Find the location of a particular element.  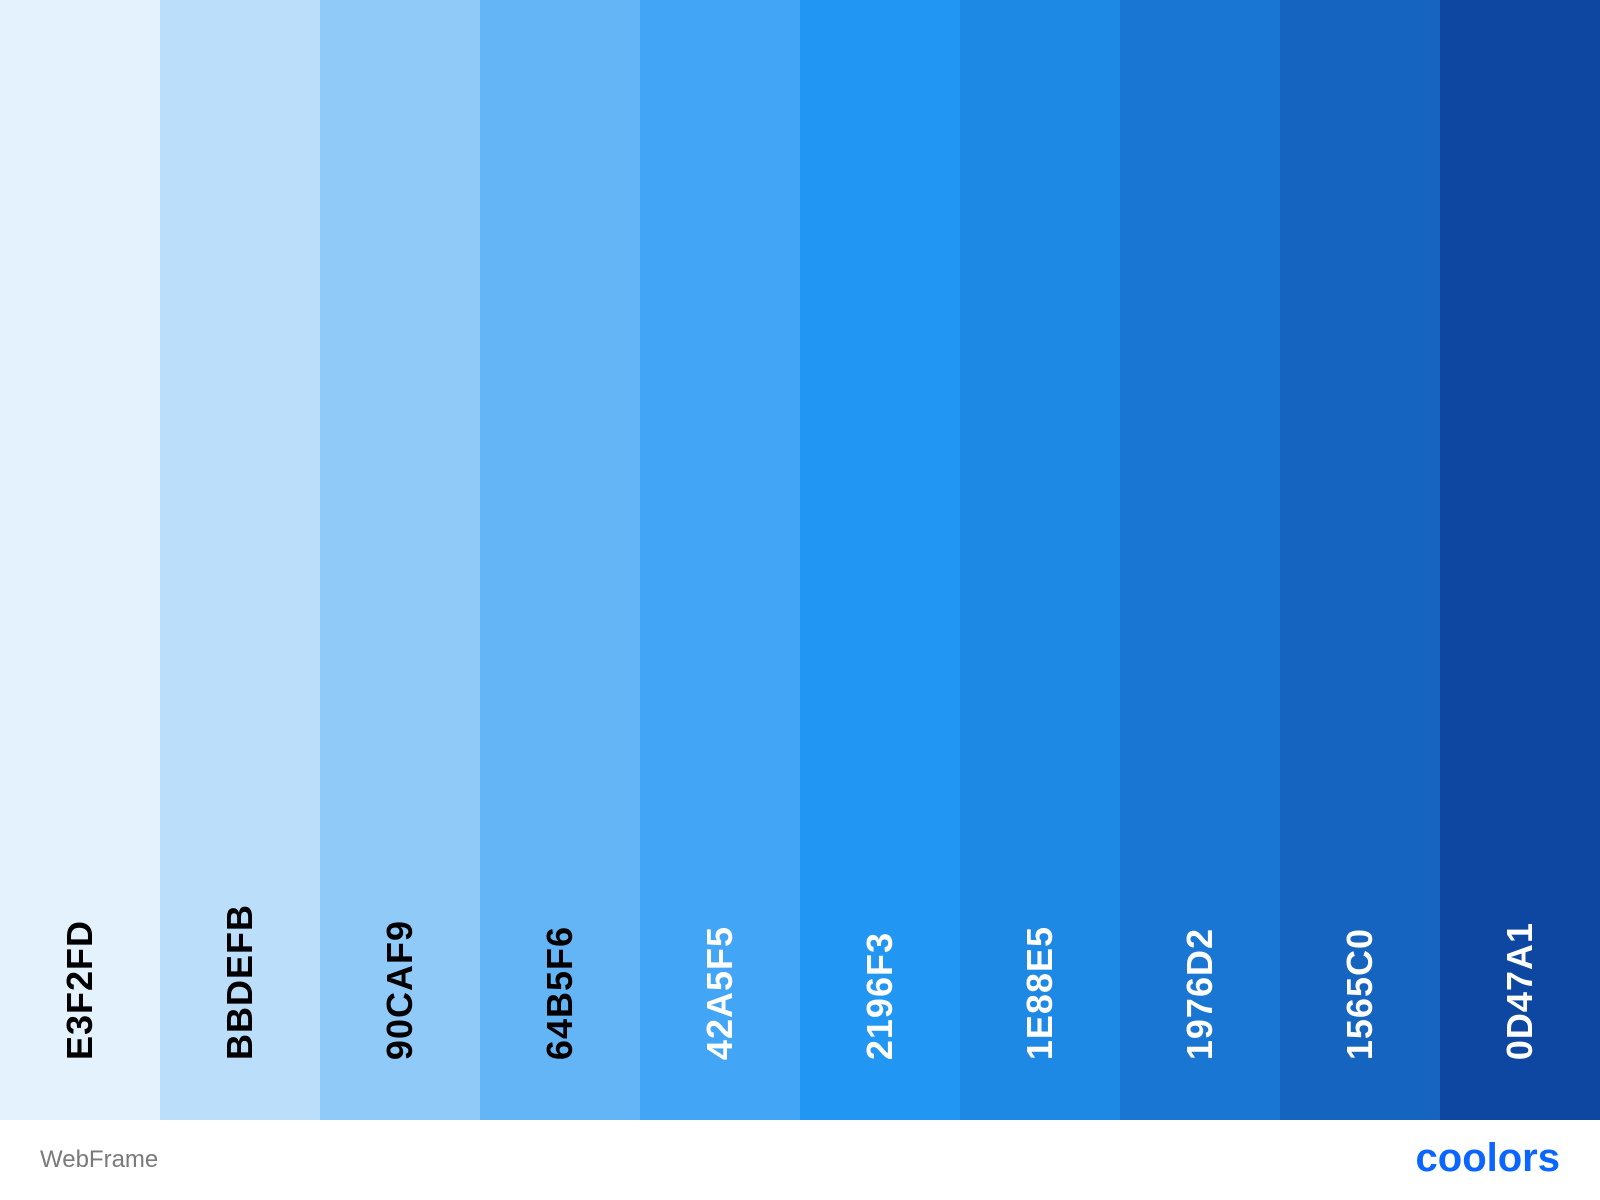

color-swatch-7: 1E88E5 is located at coordinates (1040, 560).